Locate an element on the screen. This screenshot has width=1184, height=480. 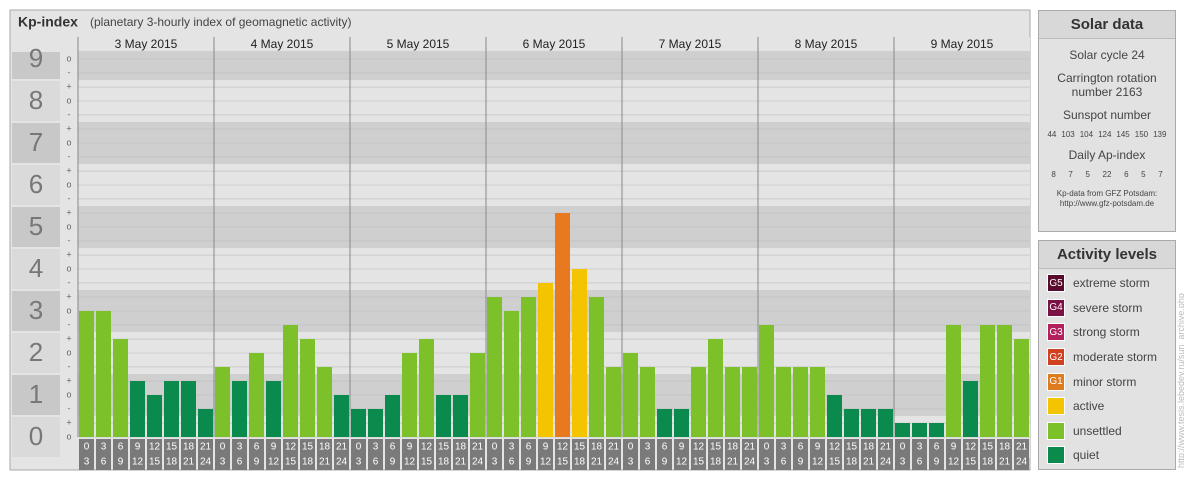
time-from: 0 is located at coordinates (495, 447).